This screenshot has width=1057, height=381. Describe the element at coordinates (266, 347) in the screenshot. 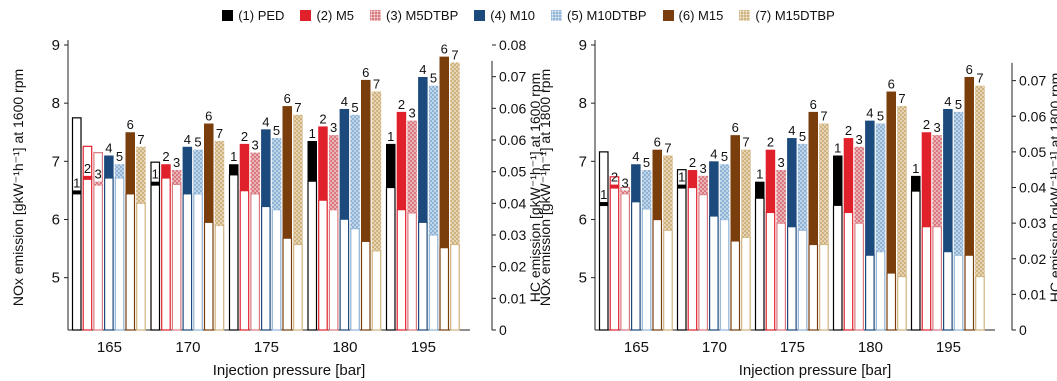

I see `x-tick-label: 175` at that location.